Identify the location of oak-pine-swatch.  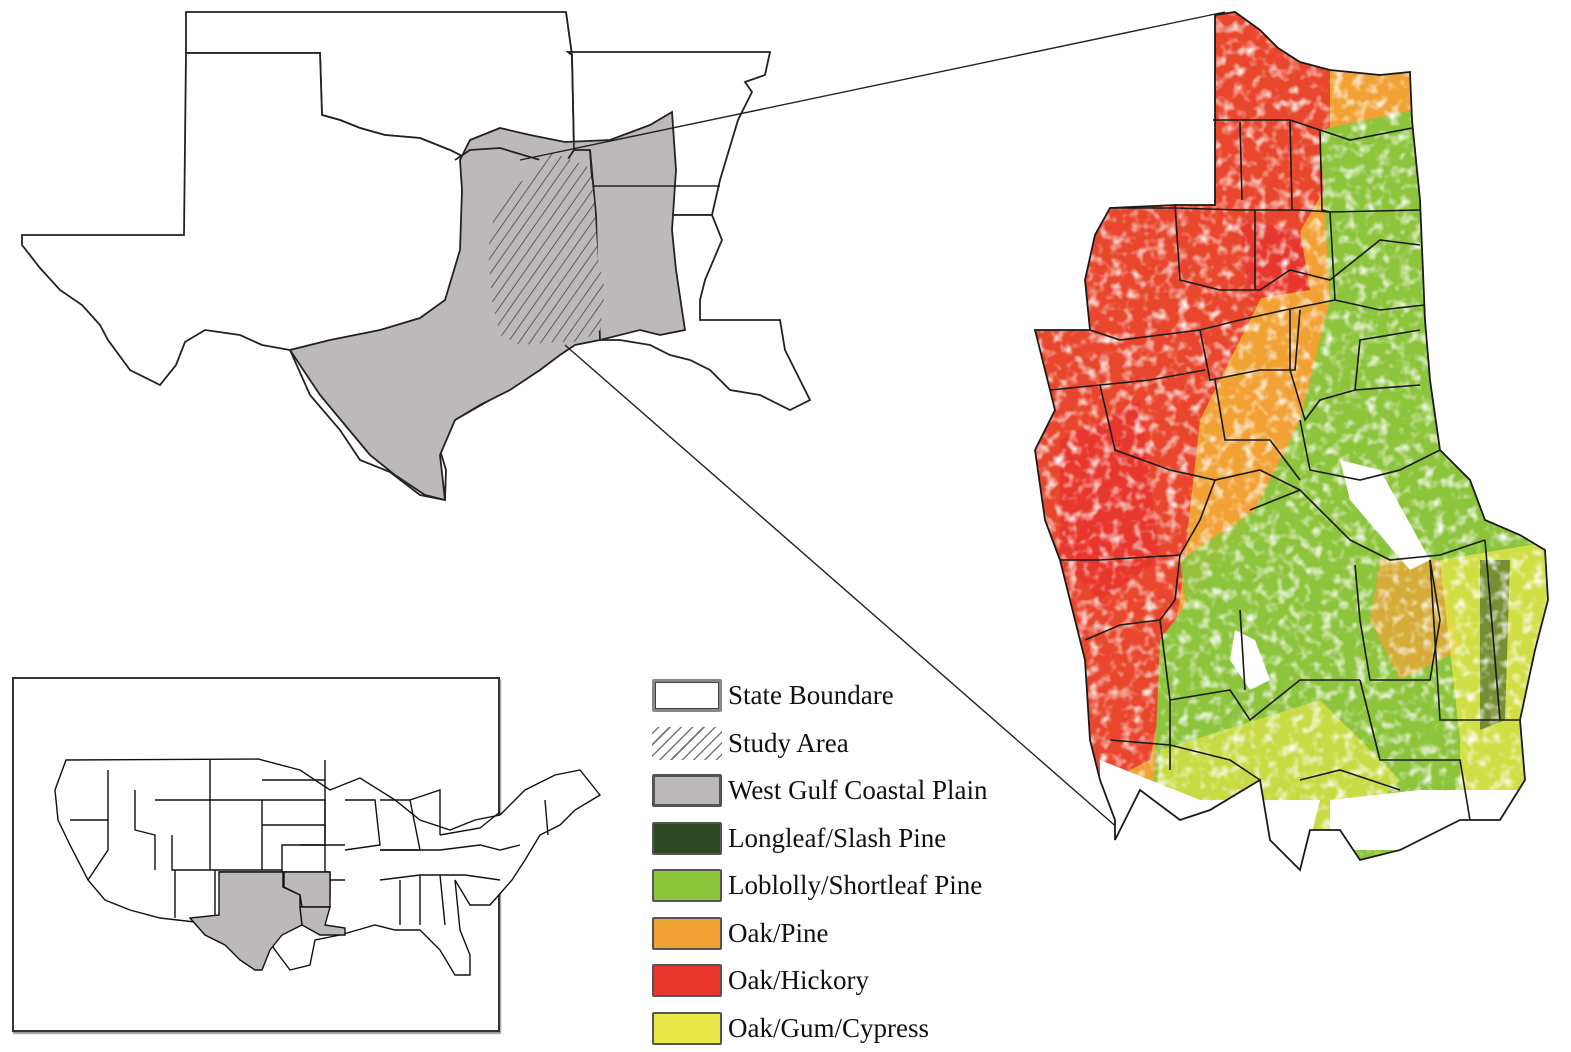
(687, 933).